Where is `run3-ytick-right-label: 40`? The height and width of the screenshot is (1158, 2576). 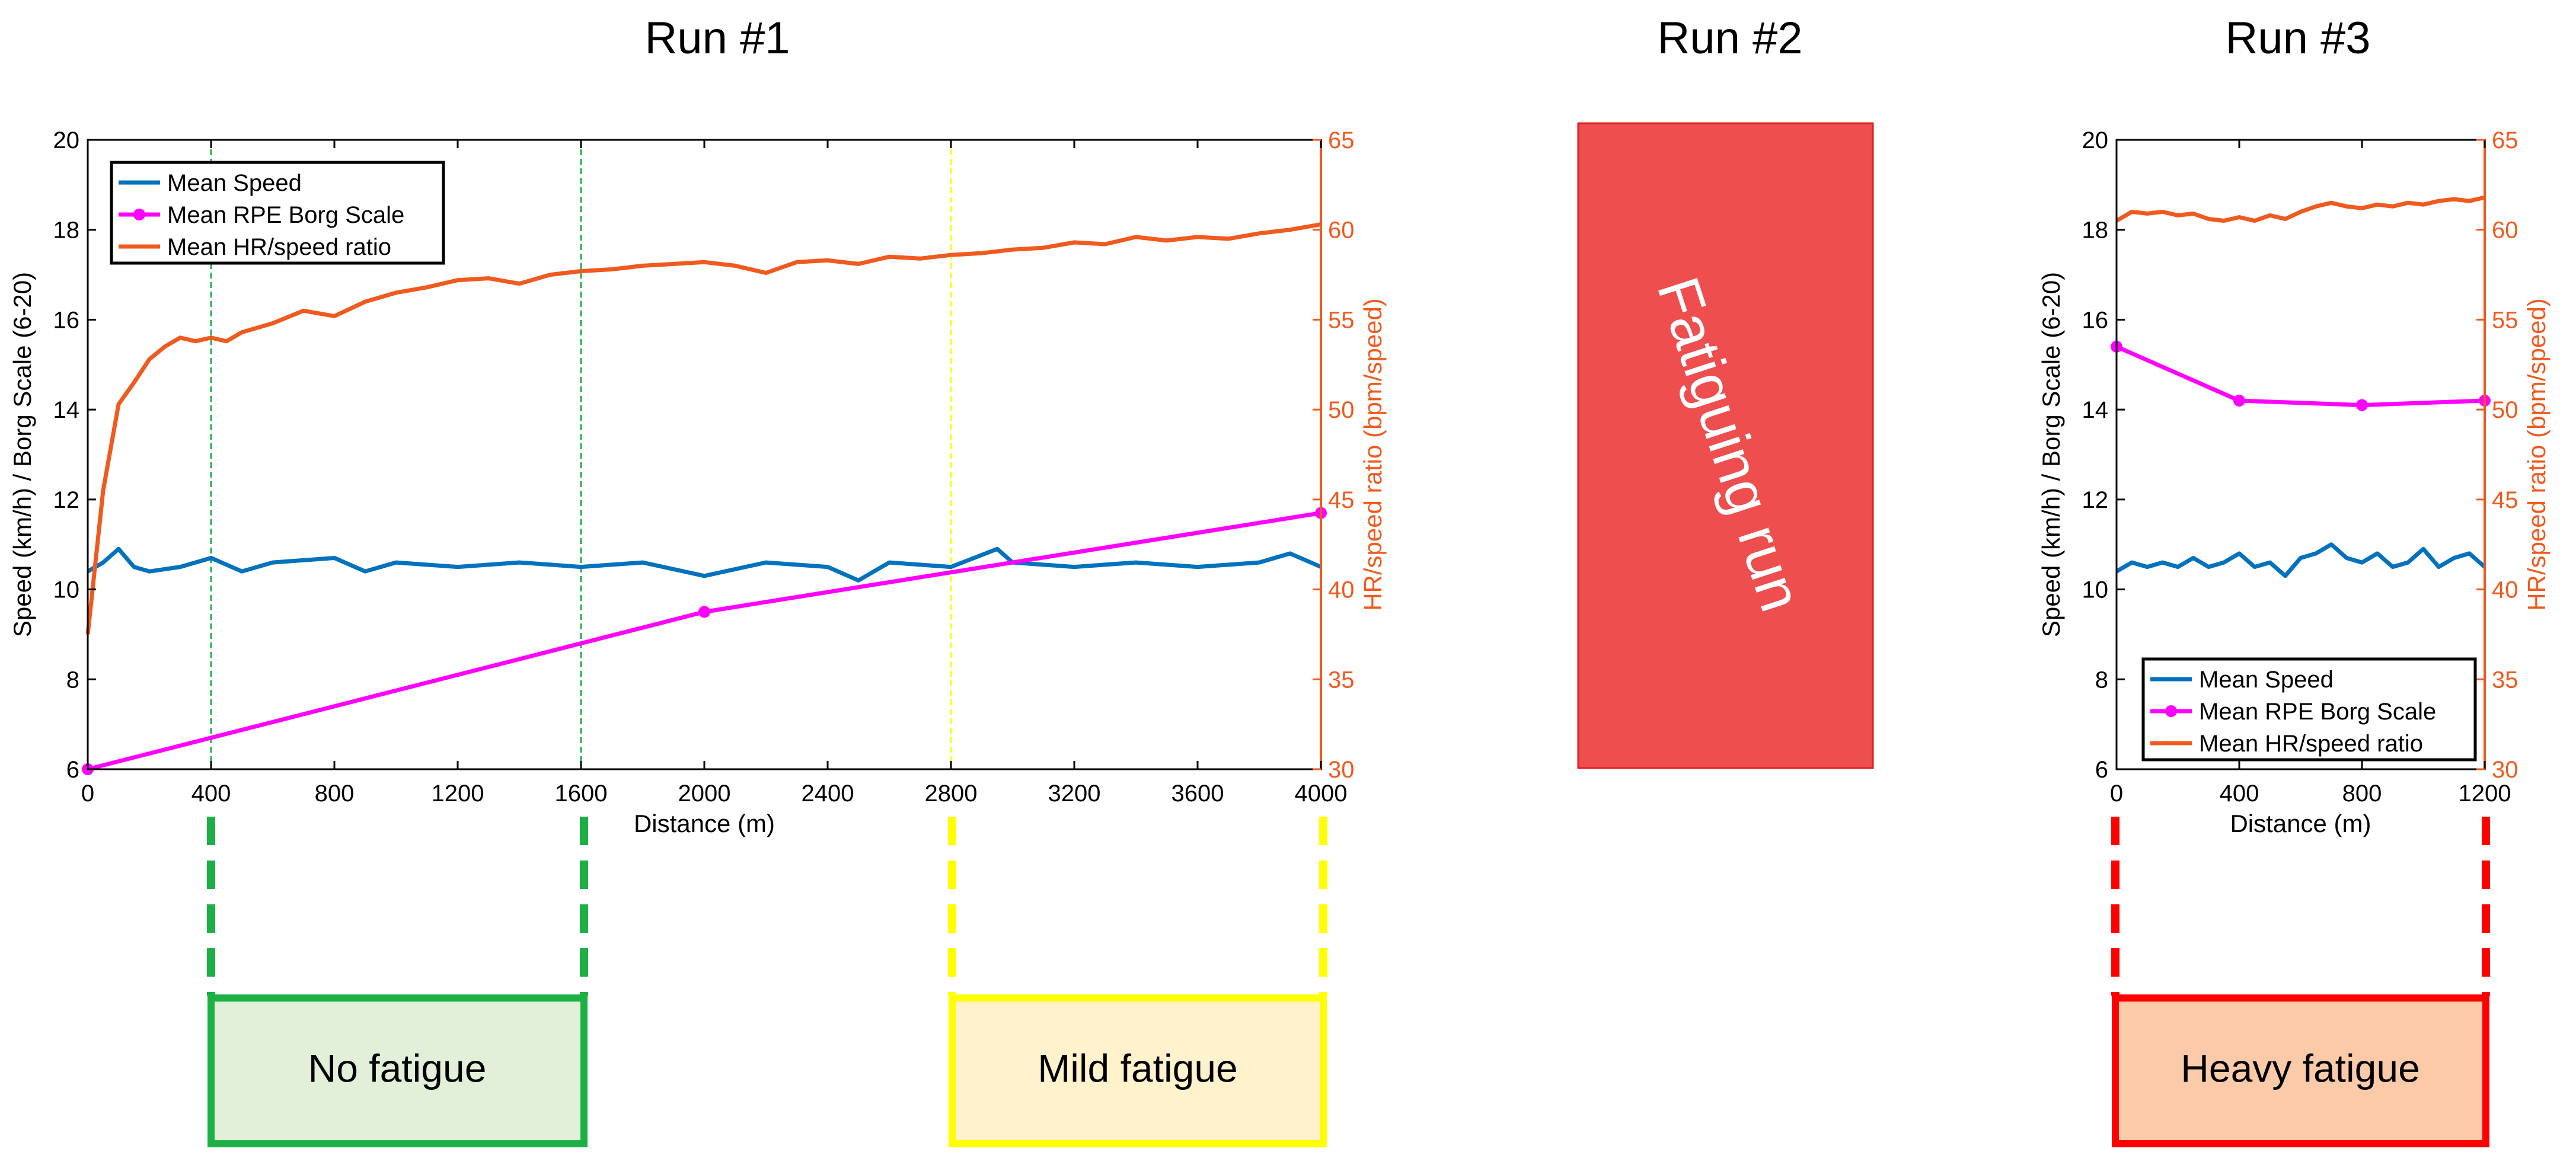 run3-ytick-right-label: 40 is located at coordinates (2505, 590).